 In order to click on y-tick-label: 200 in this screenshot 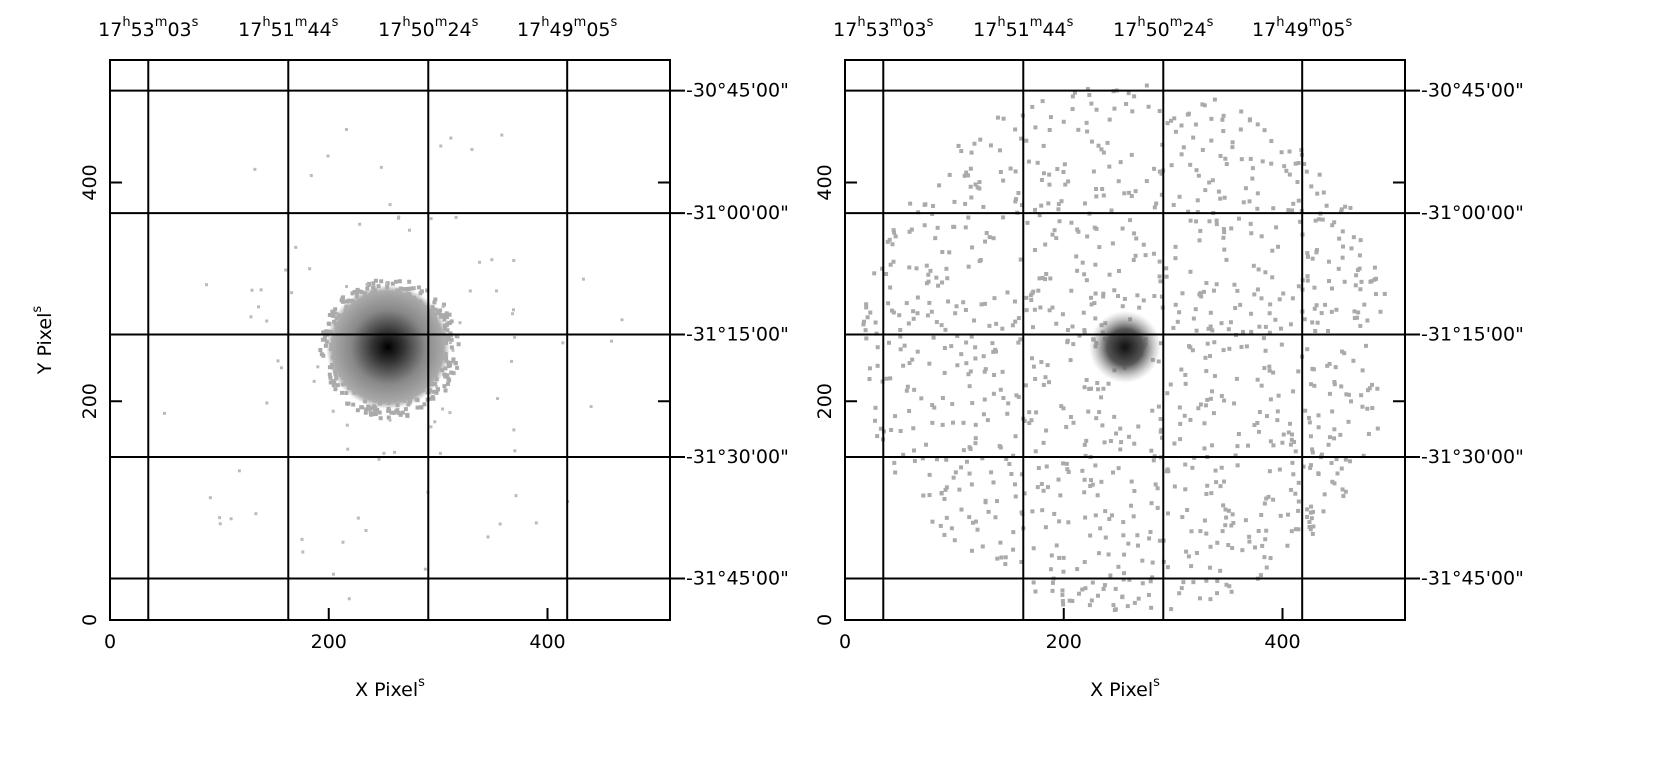, I will do `click(825, 401)`.